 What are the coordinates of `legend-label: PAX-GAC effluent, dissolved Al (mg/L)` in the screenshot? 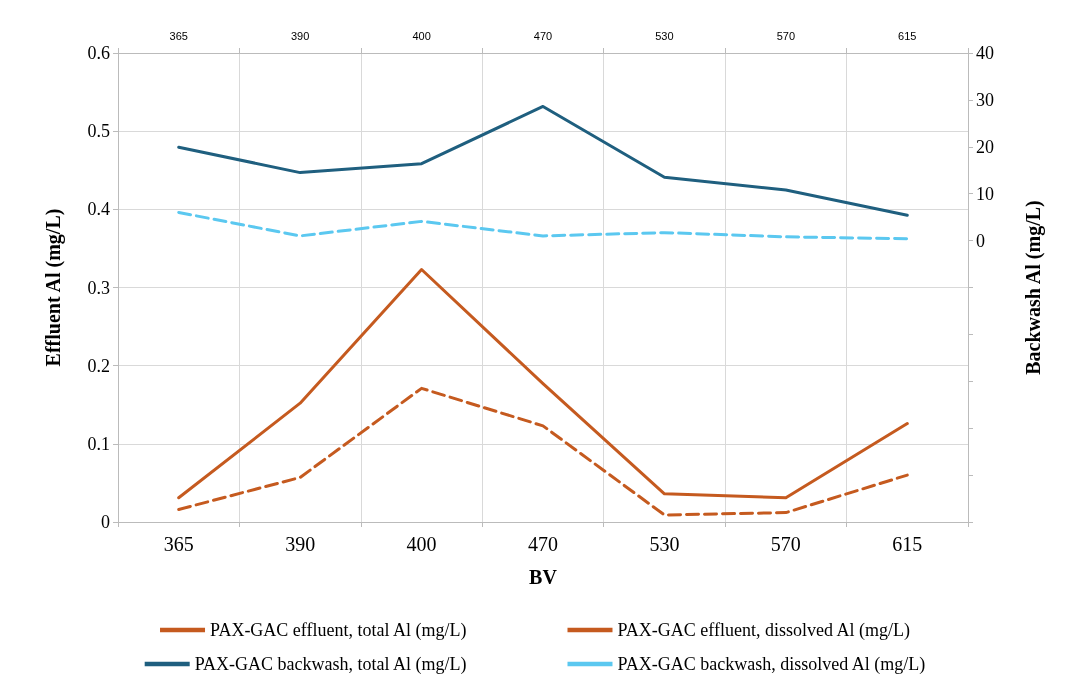 It's located at (763, 630).